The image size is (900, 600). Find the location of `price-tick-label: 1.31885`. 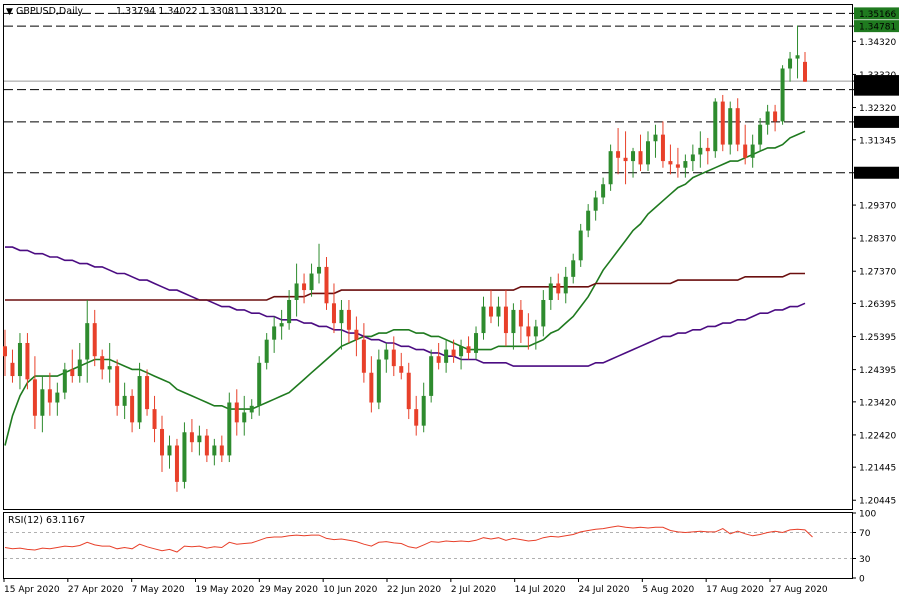

price-tick-label: 1.31885 is located at coordinates (877, 123).